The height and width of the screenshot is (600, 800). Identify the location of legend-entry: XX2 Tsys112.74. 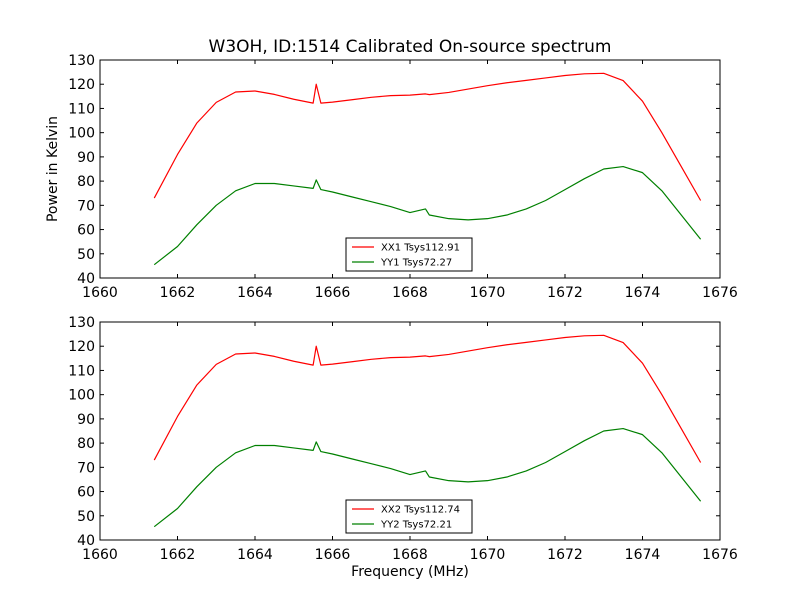
(420, 510).